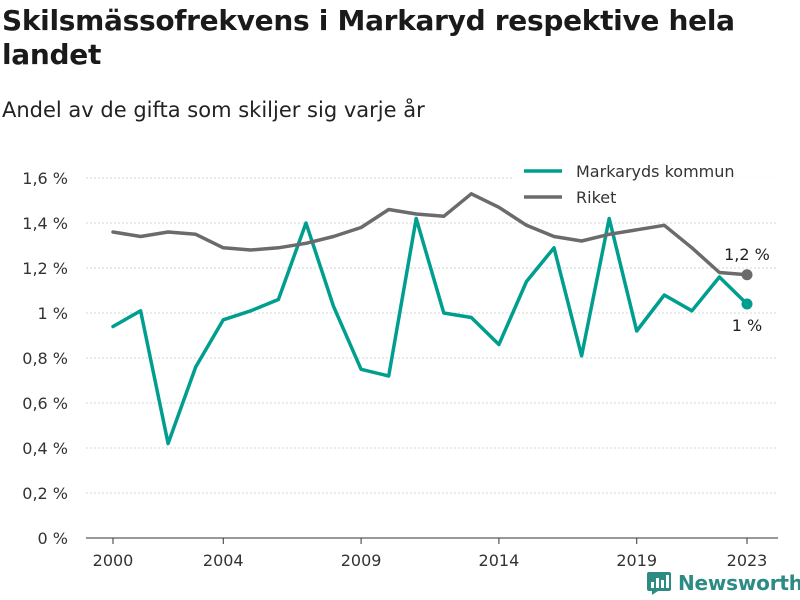  I want to click on newsworthy-logo-icon, so click(659, 583).